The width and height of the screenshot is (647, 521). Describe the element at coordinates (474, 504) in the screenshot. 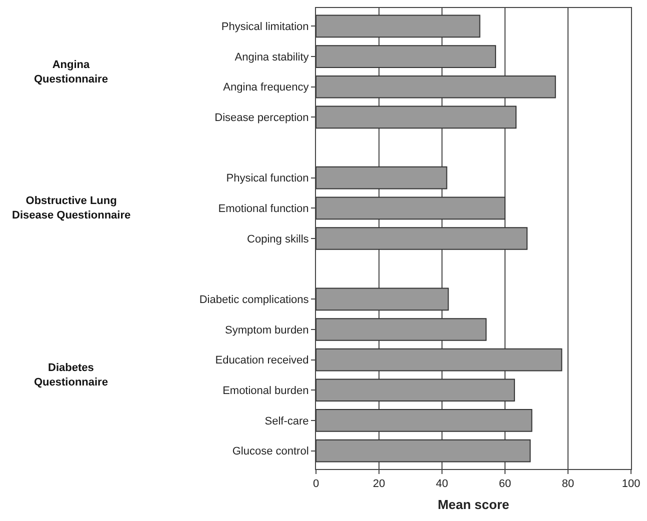

I see `x-axis-title: Mean score` at that location.